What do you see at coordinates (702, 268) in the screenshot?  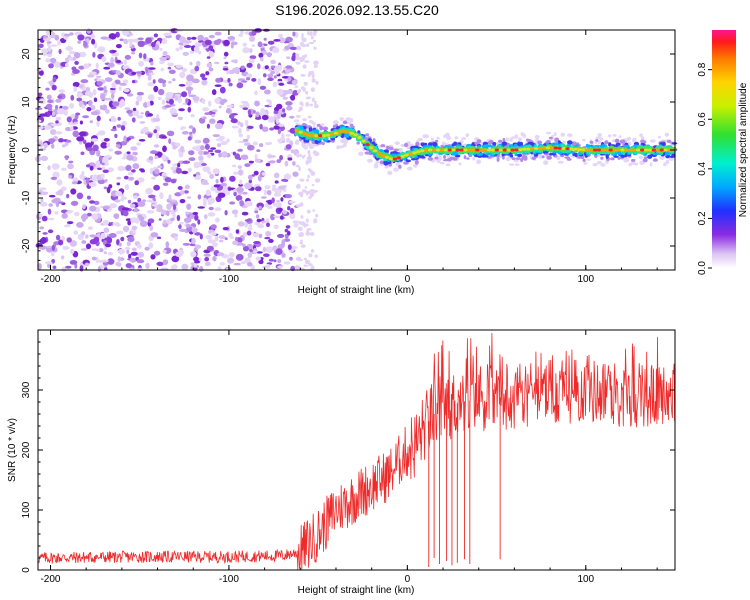 I see `colorbar-tick-label: 0.0` at bounding box center [702, 268].